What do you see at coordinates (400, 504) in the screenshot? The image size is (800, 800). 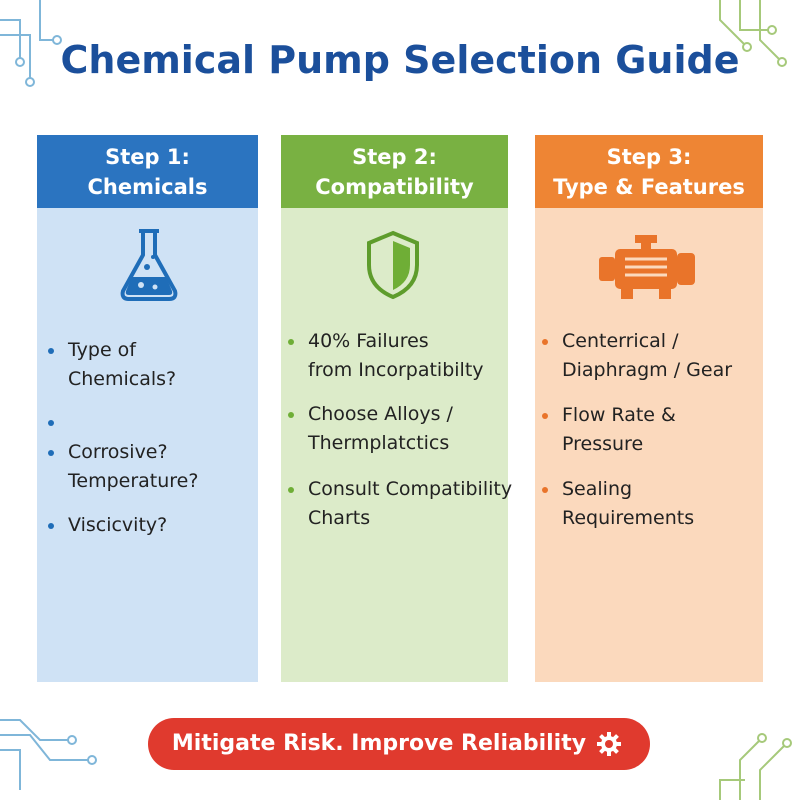 I see `bullet-item: Consult Compatibility Charts` at bounding box center [400, 504].